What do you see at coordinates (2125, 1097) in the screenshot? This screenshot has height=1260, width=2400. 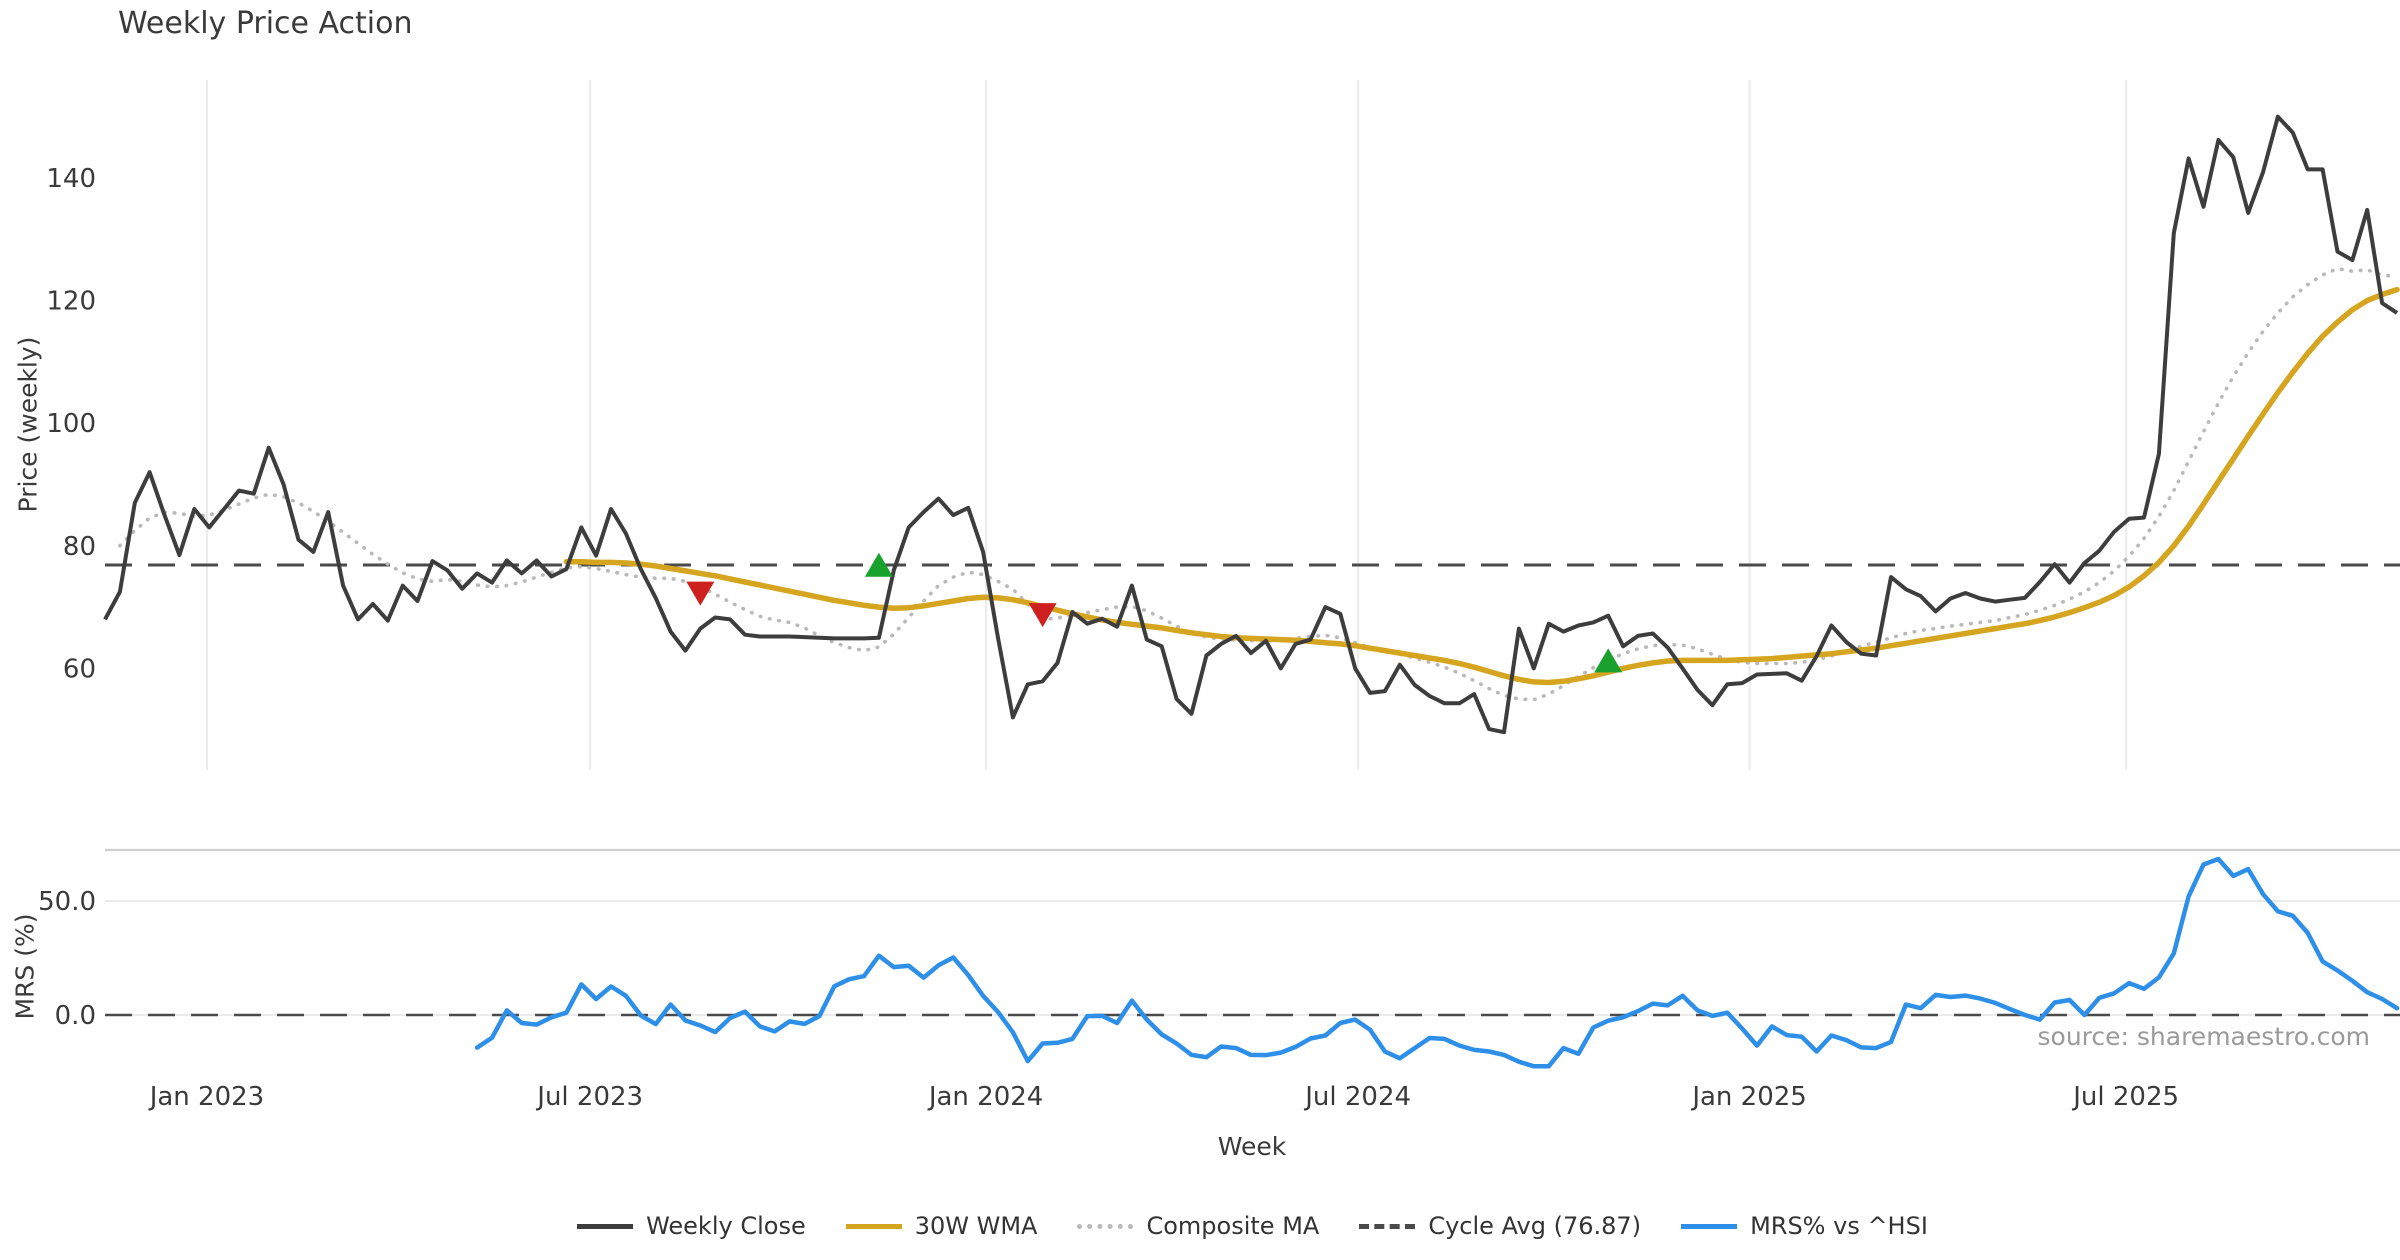 I see `x-tick-label: Jul 2025` at bounding box center [2125, 1097].